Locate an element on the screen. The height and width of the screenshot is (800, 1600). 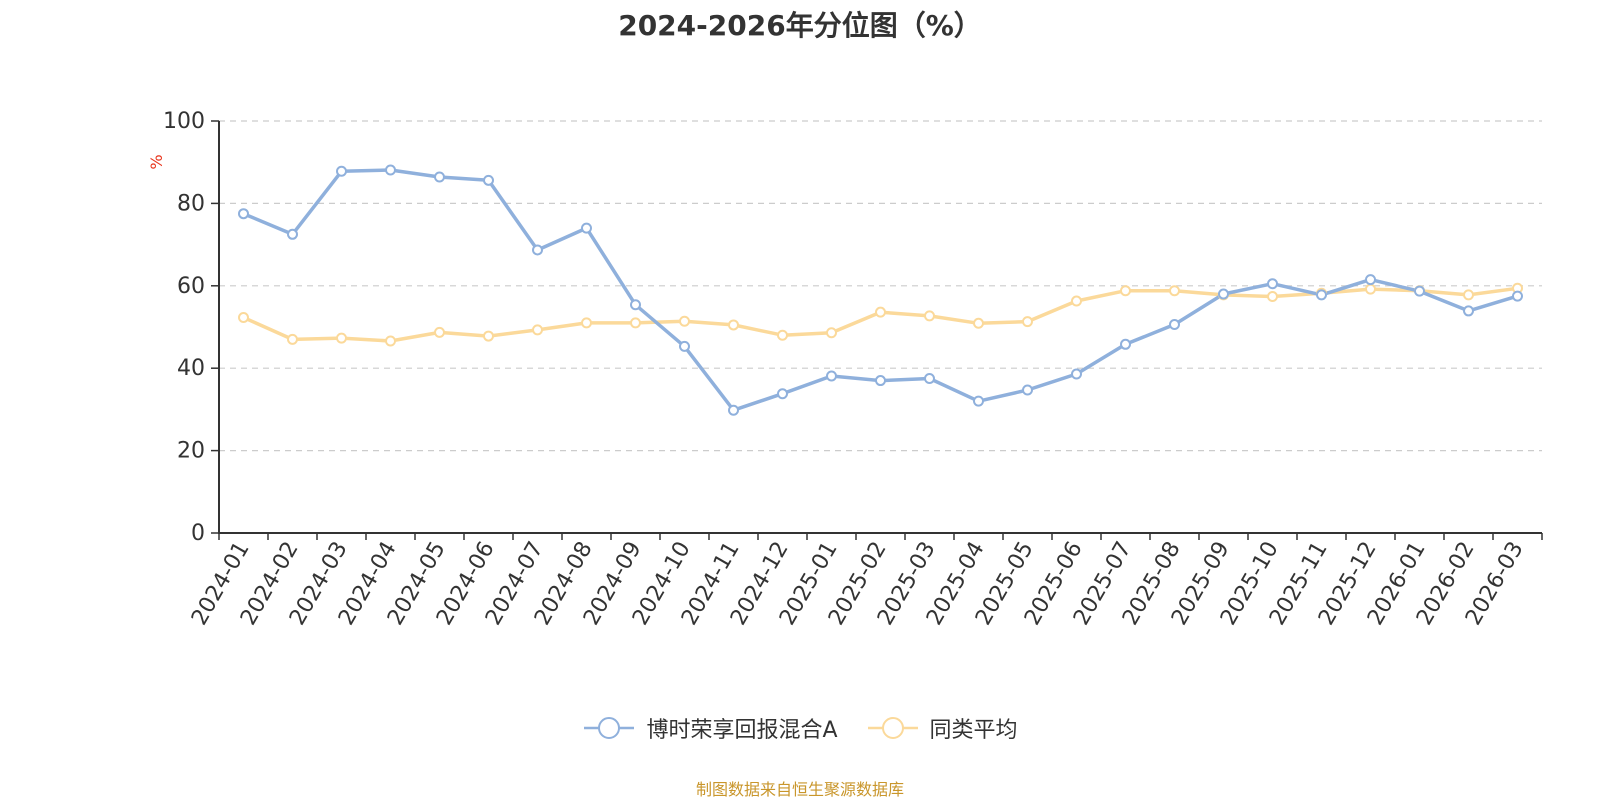
chart-title: 2024-2026年分位图（%） is located at coordinates (800, 25).